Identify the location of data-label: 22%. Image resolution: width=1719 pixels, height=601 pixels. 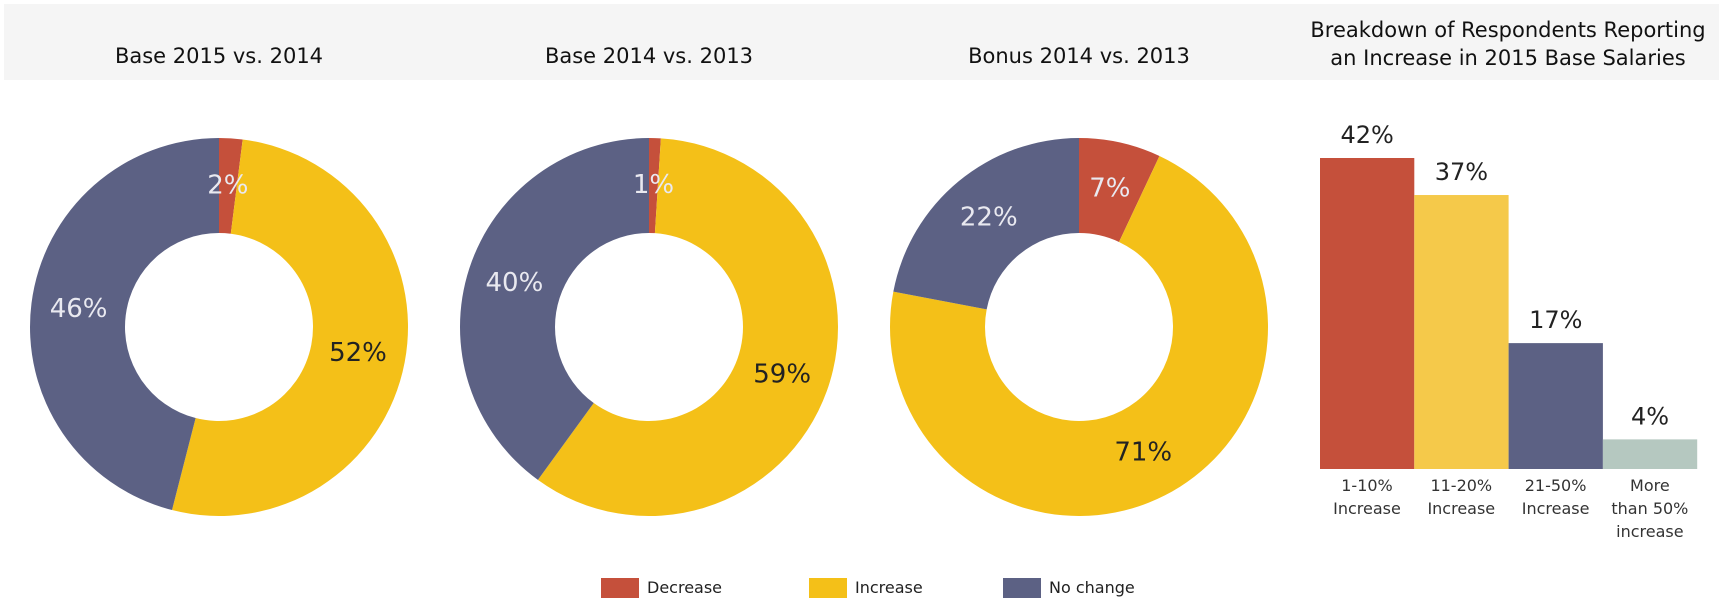
(989, 217).